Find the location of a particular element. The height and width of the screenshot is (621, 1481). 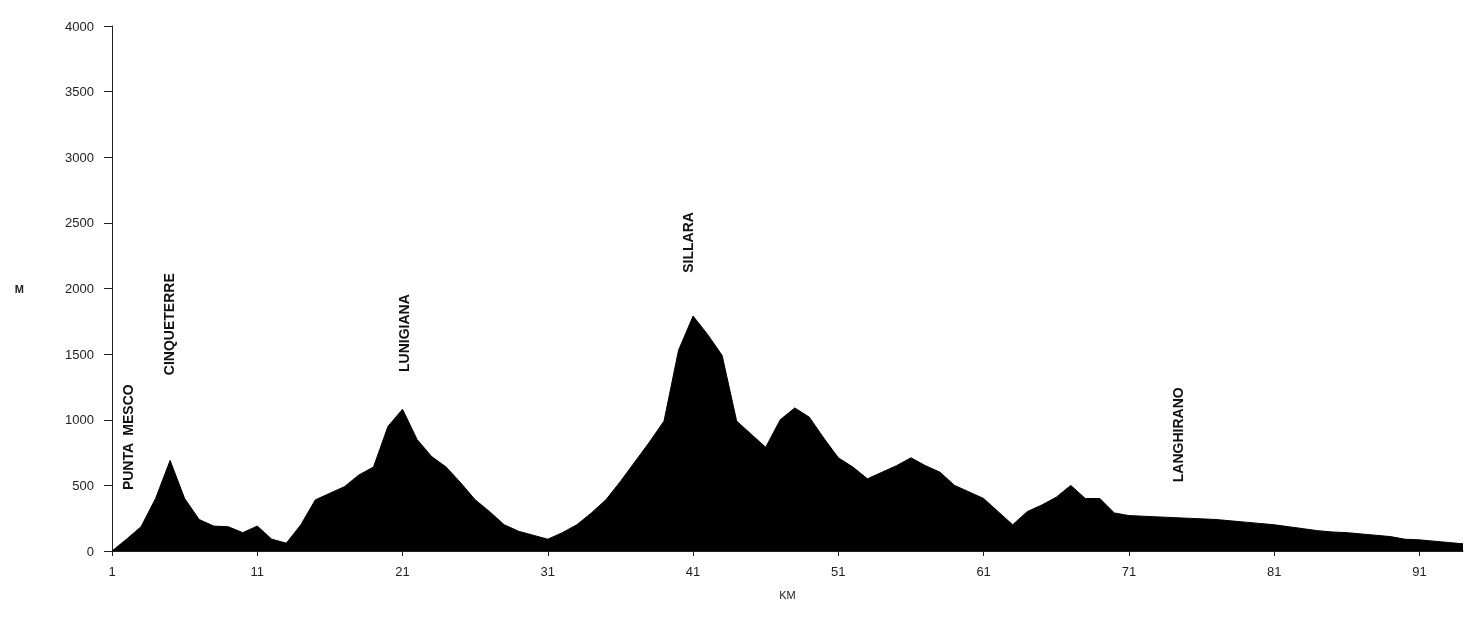

y-tick-label: 500 is located at coordinates (83, 485).